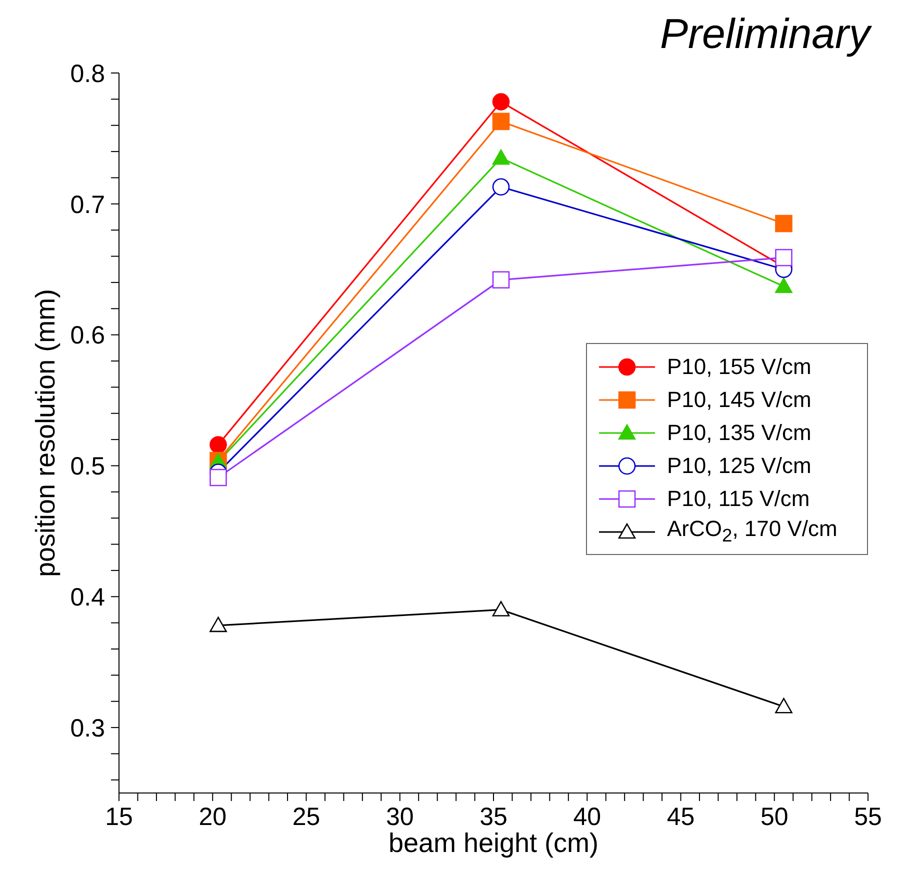 The height and width of the screenshot is (883, 900). I want to click on y-tick-label: 0.6, so click(87, 336).